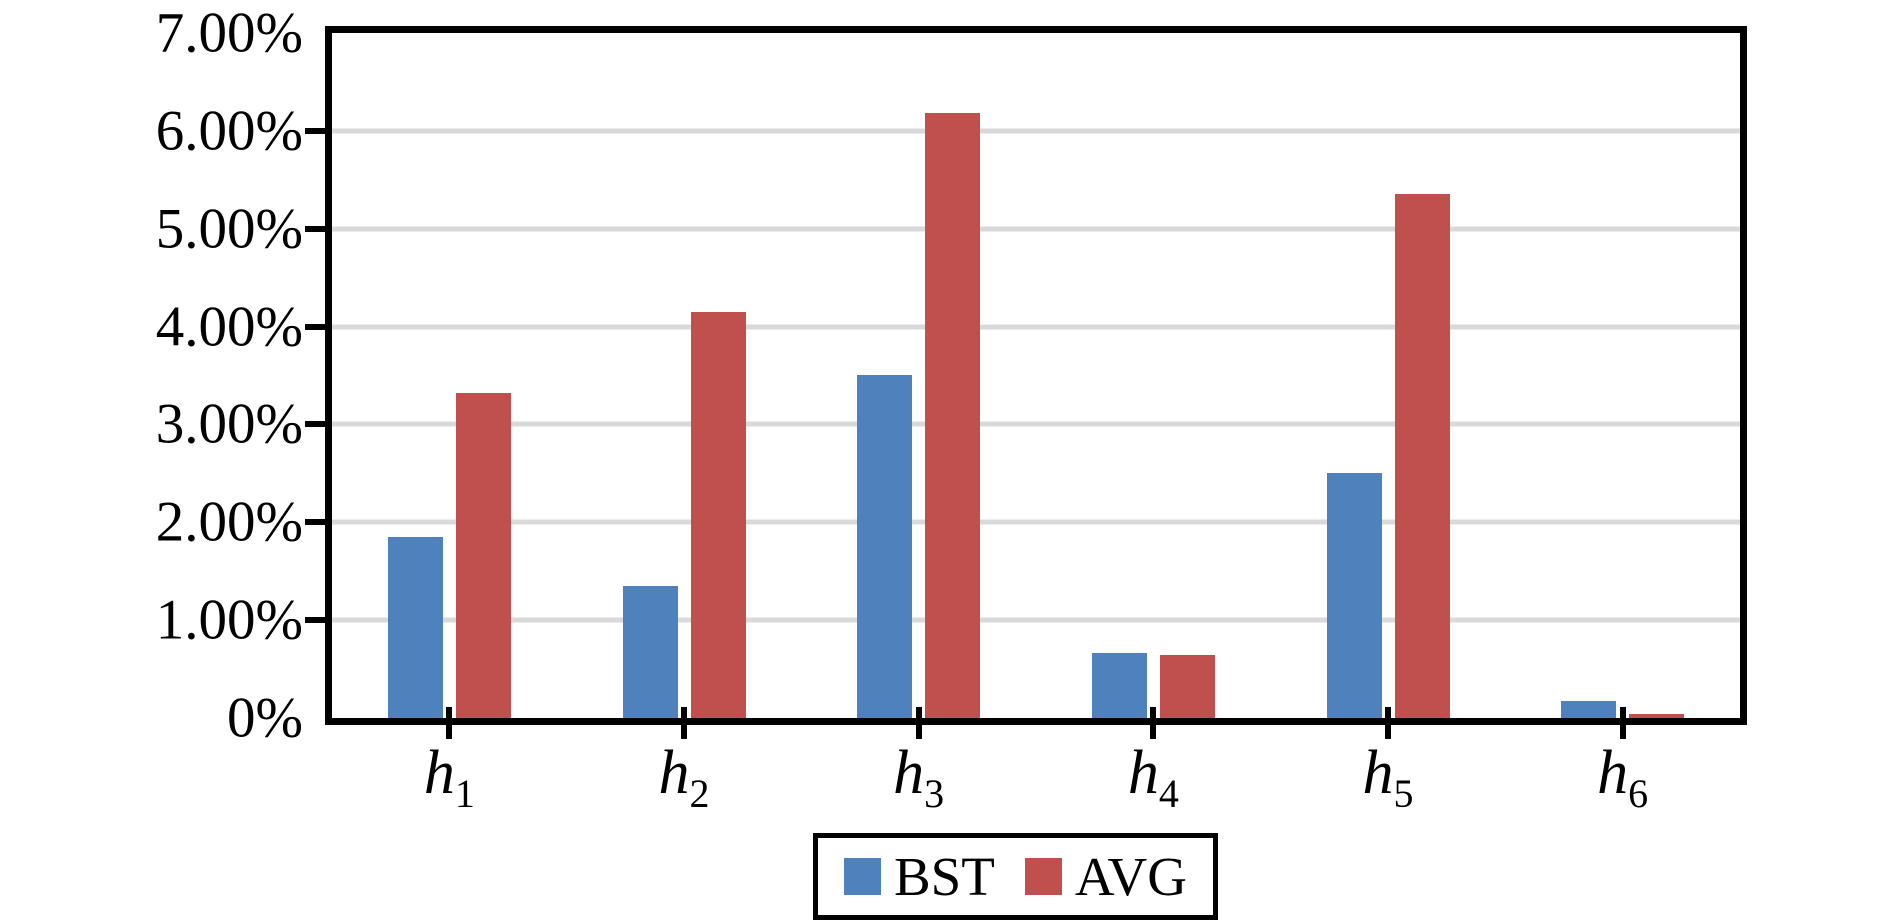  Describe the element at coordinates (1187, 686) in the screenshot. I see `avg-bar-h4` at that location.